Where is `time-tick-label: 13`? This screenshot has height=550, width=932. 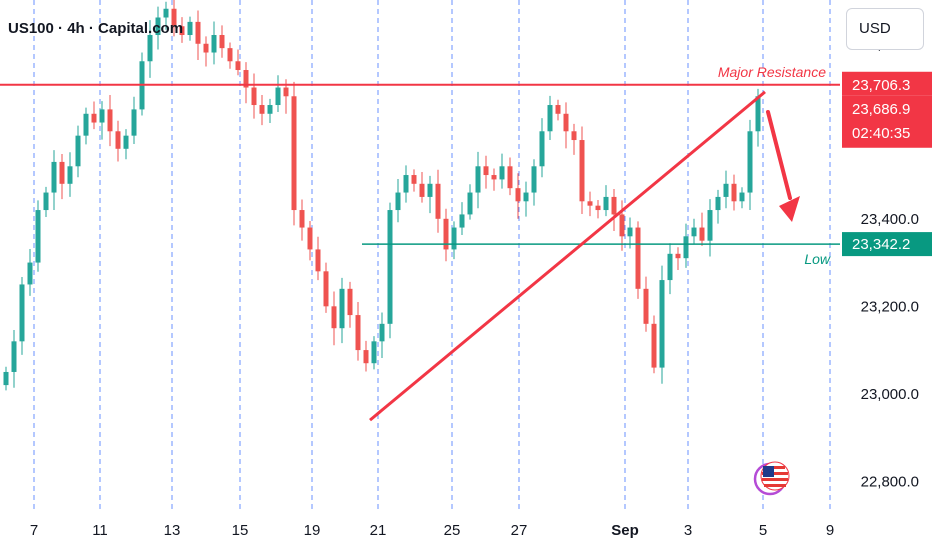 time-tick-label: 13 is located at coordinates (172, 530).